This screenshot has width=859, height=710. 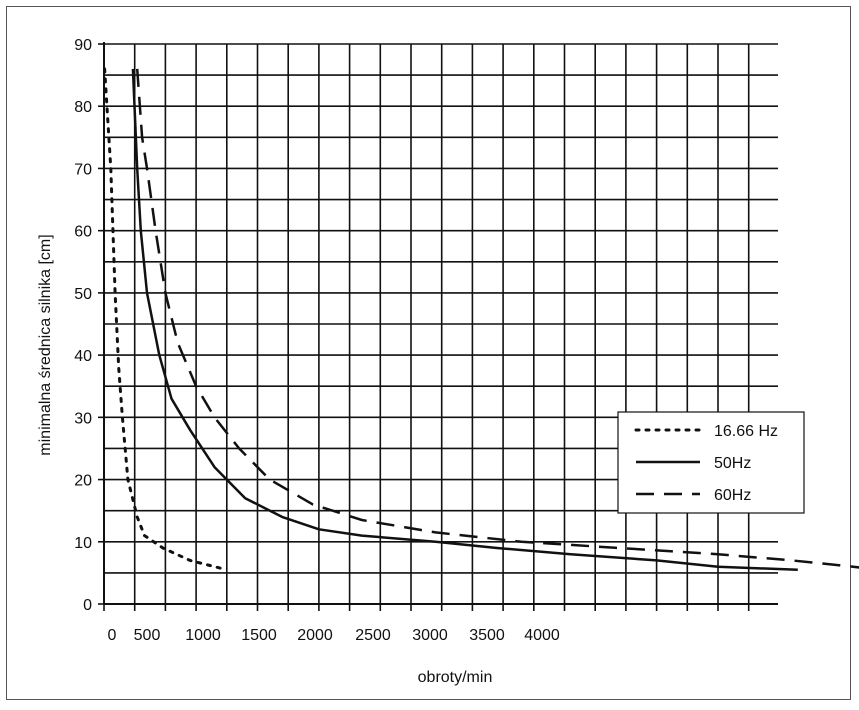 I want to click on y-tick-label: 20, so click(x=83, y=481).